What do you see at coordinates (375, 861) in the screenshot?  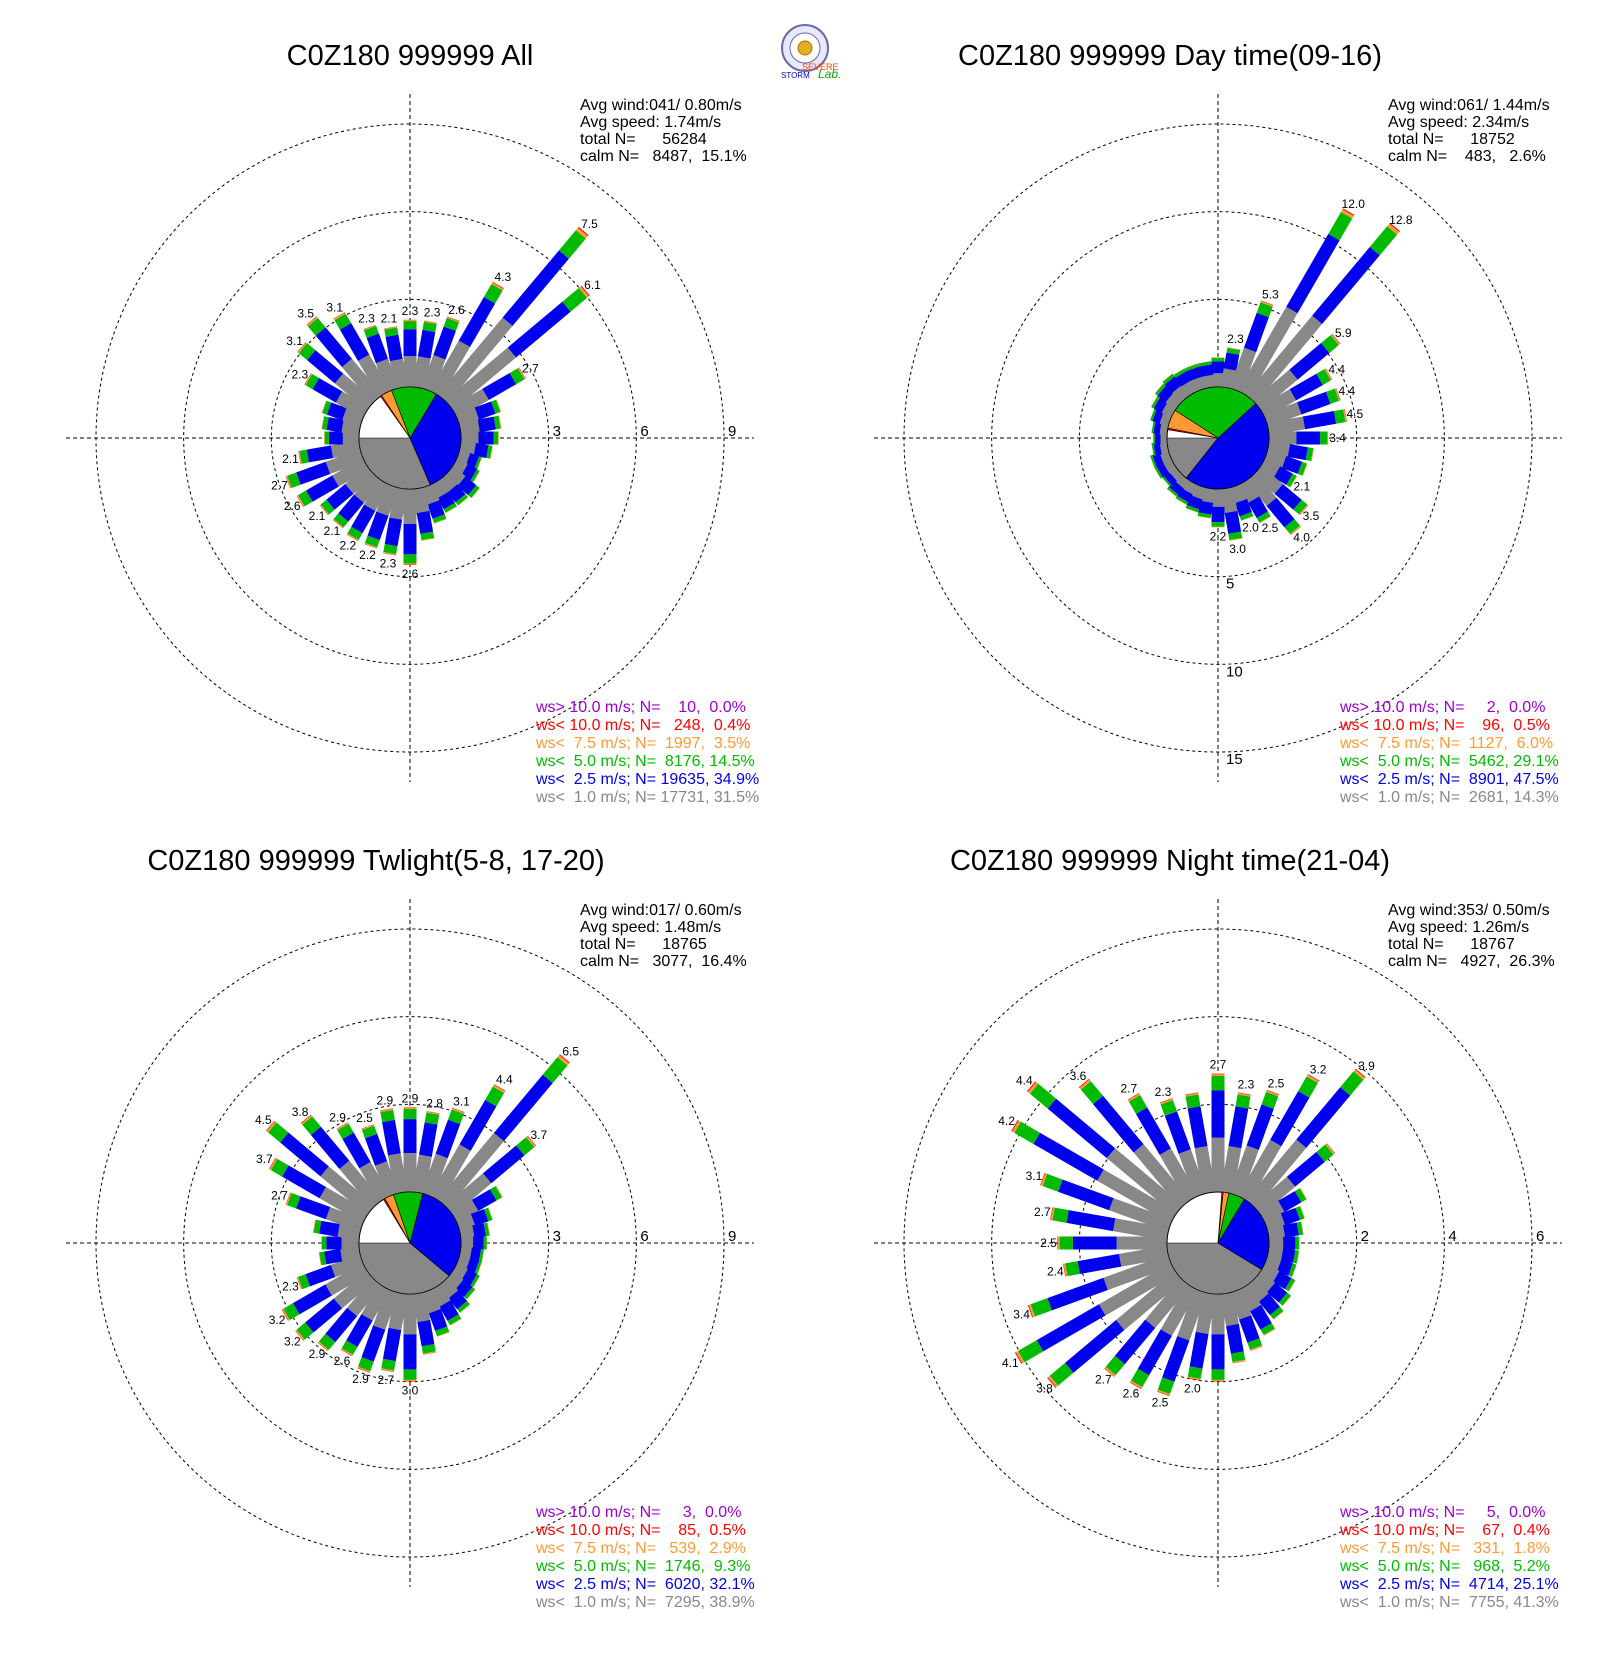 I see `chart-title: C0Z180 999999 Twlight(5-8, 17-20)` at bounding box center [375, 861].